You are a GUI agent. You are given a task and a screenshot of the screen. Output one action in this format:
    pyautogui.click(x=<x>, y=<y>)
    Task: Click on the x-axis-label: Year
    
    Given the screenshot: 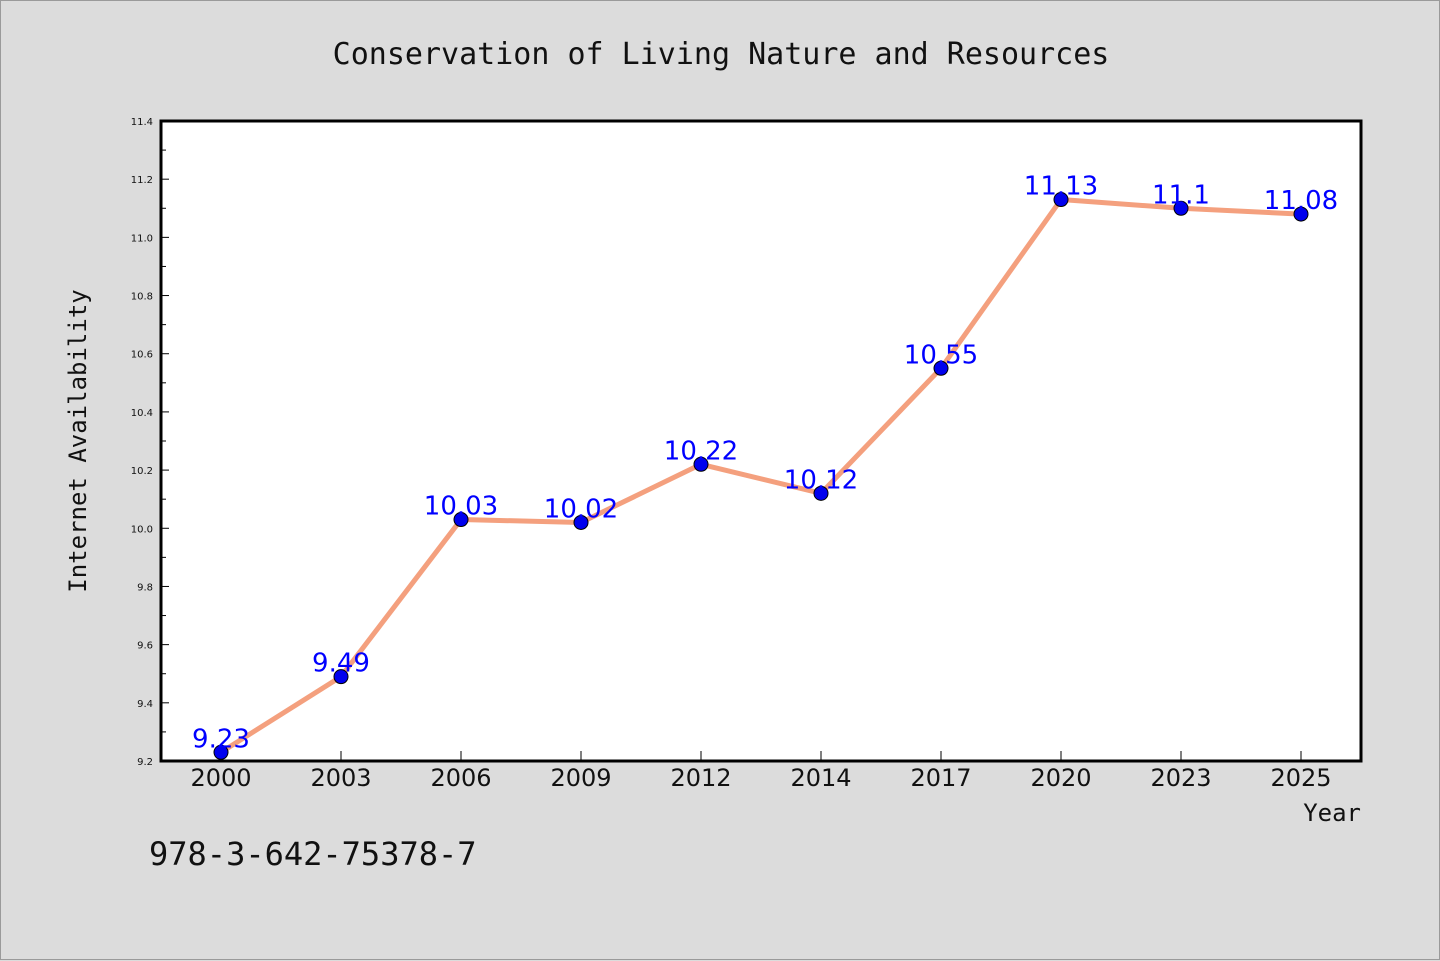 What is the action you would take?
    pyautogui.click(x=1332, y=813)
    